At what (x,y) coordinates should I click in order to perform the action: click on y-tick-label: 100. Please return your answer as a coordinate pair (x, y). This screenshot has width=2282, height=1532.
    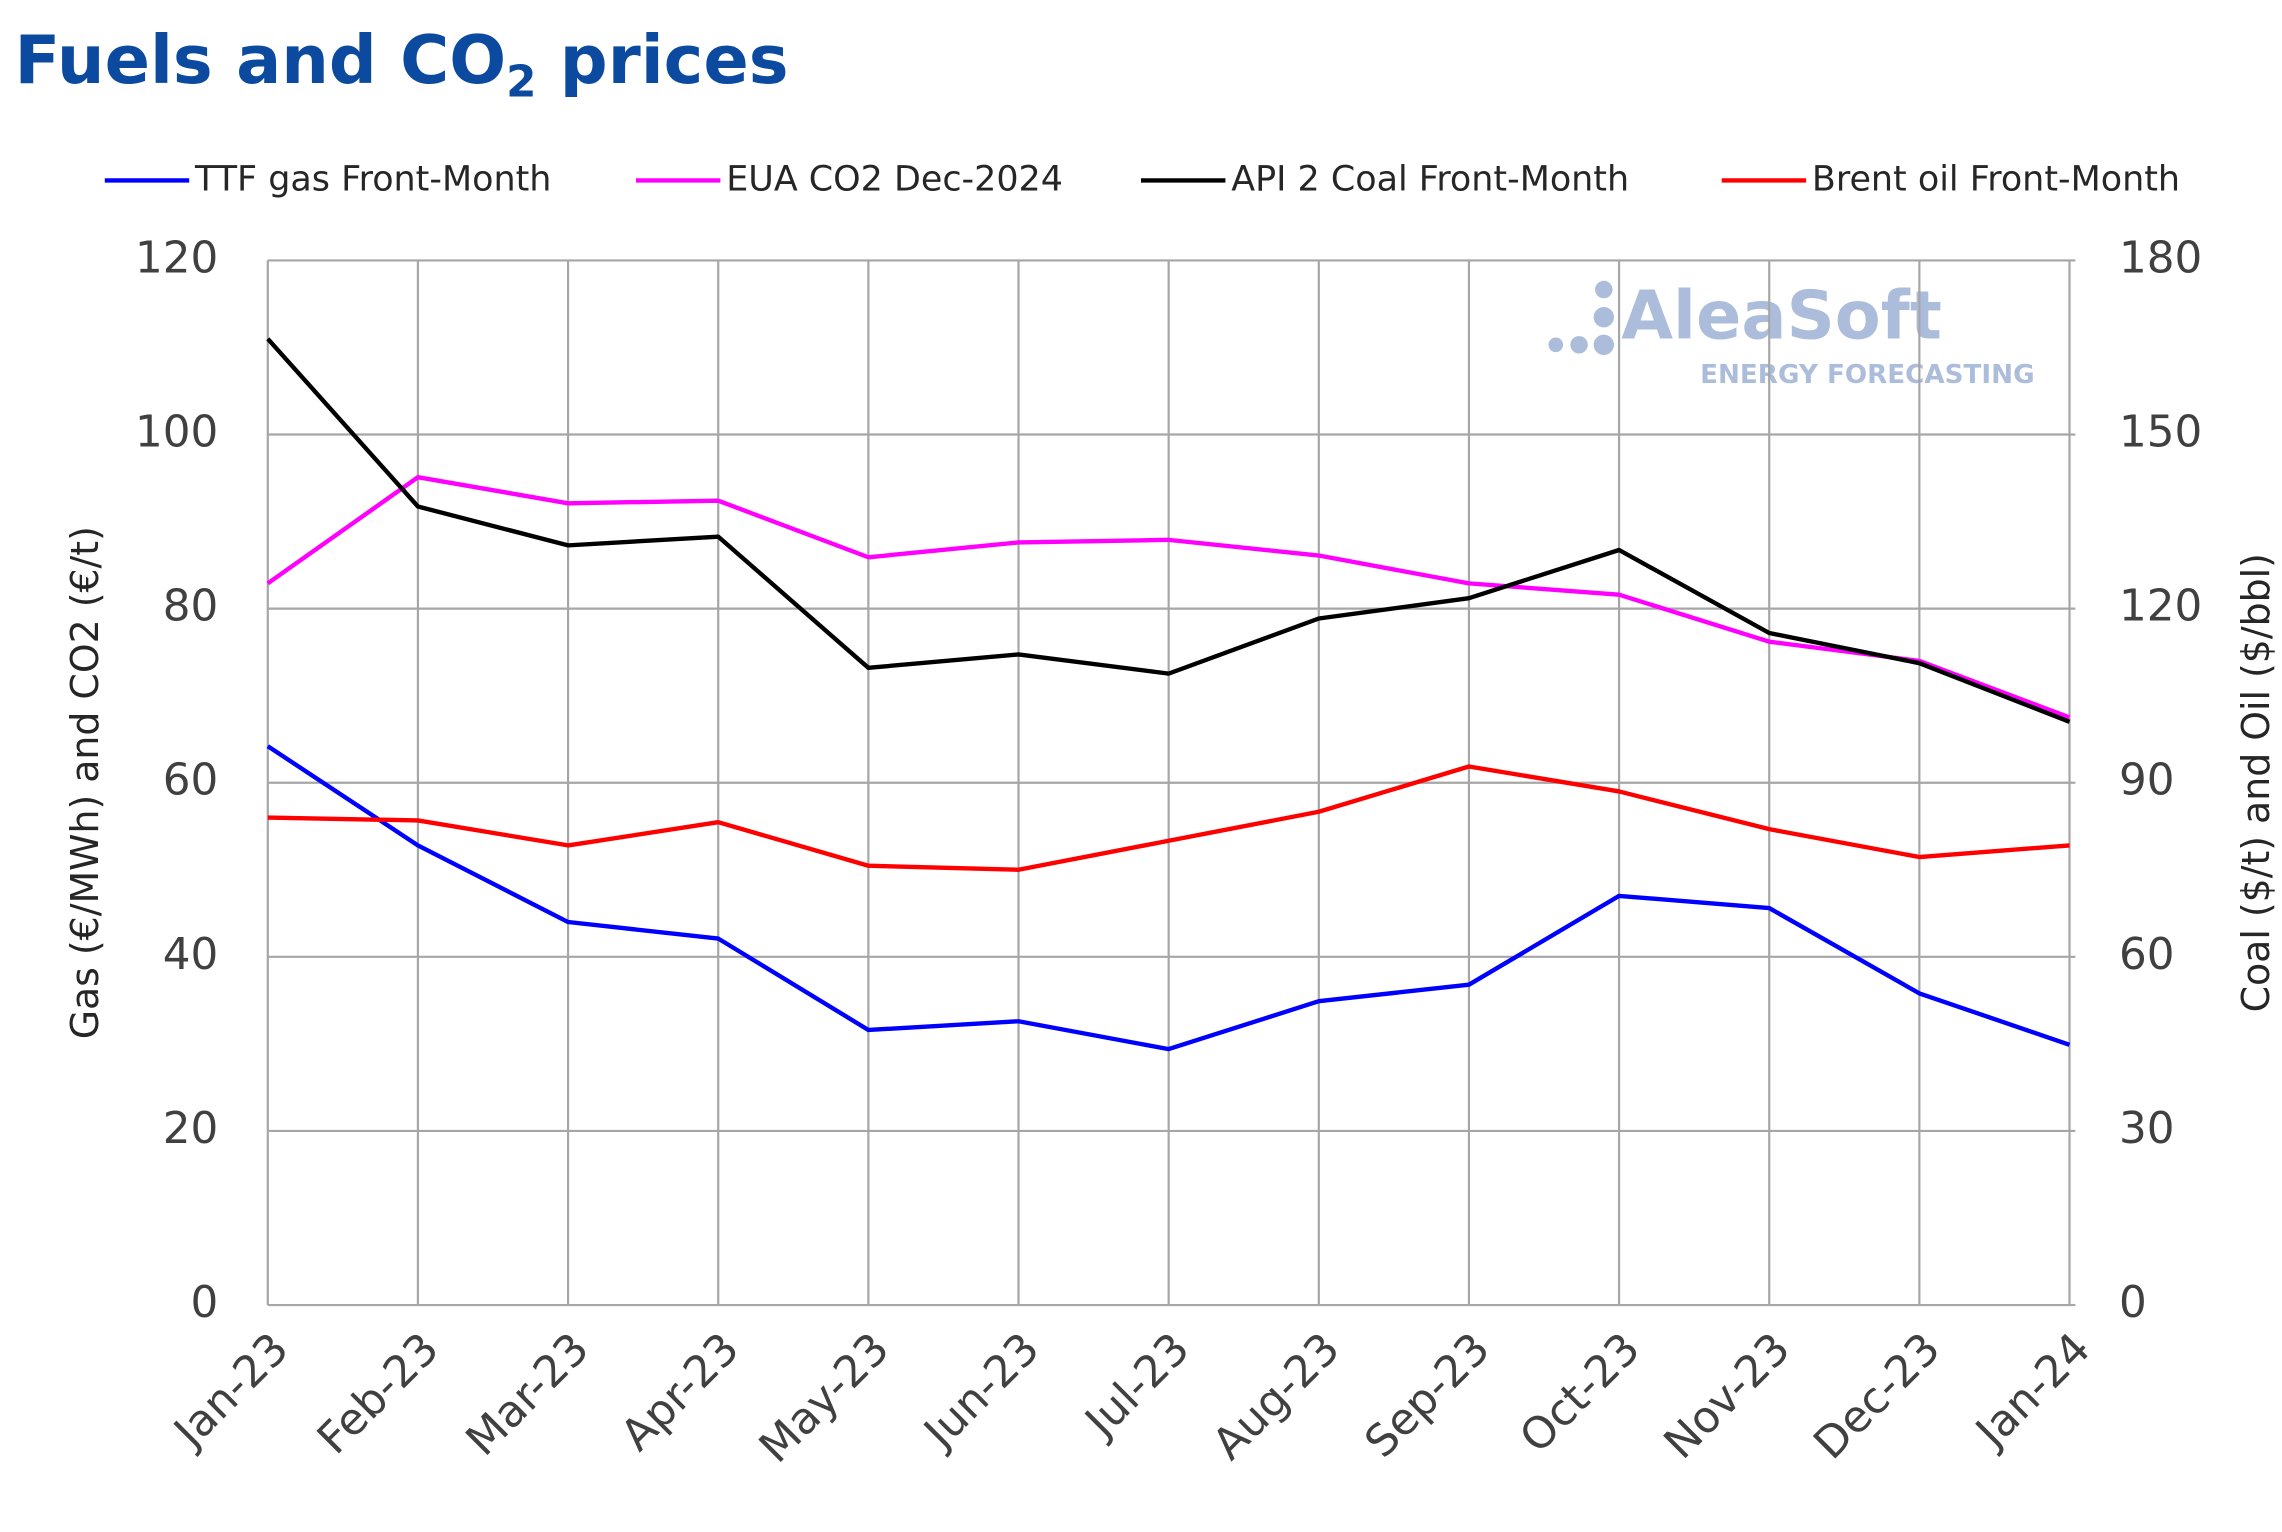
    Looking at the image, I should click on (176, 432).